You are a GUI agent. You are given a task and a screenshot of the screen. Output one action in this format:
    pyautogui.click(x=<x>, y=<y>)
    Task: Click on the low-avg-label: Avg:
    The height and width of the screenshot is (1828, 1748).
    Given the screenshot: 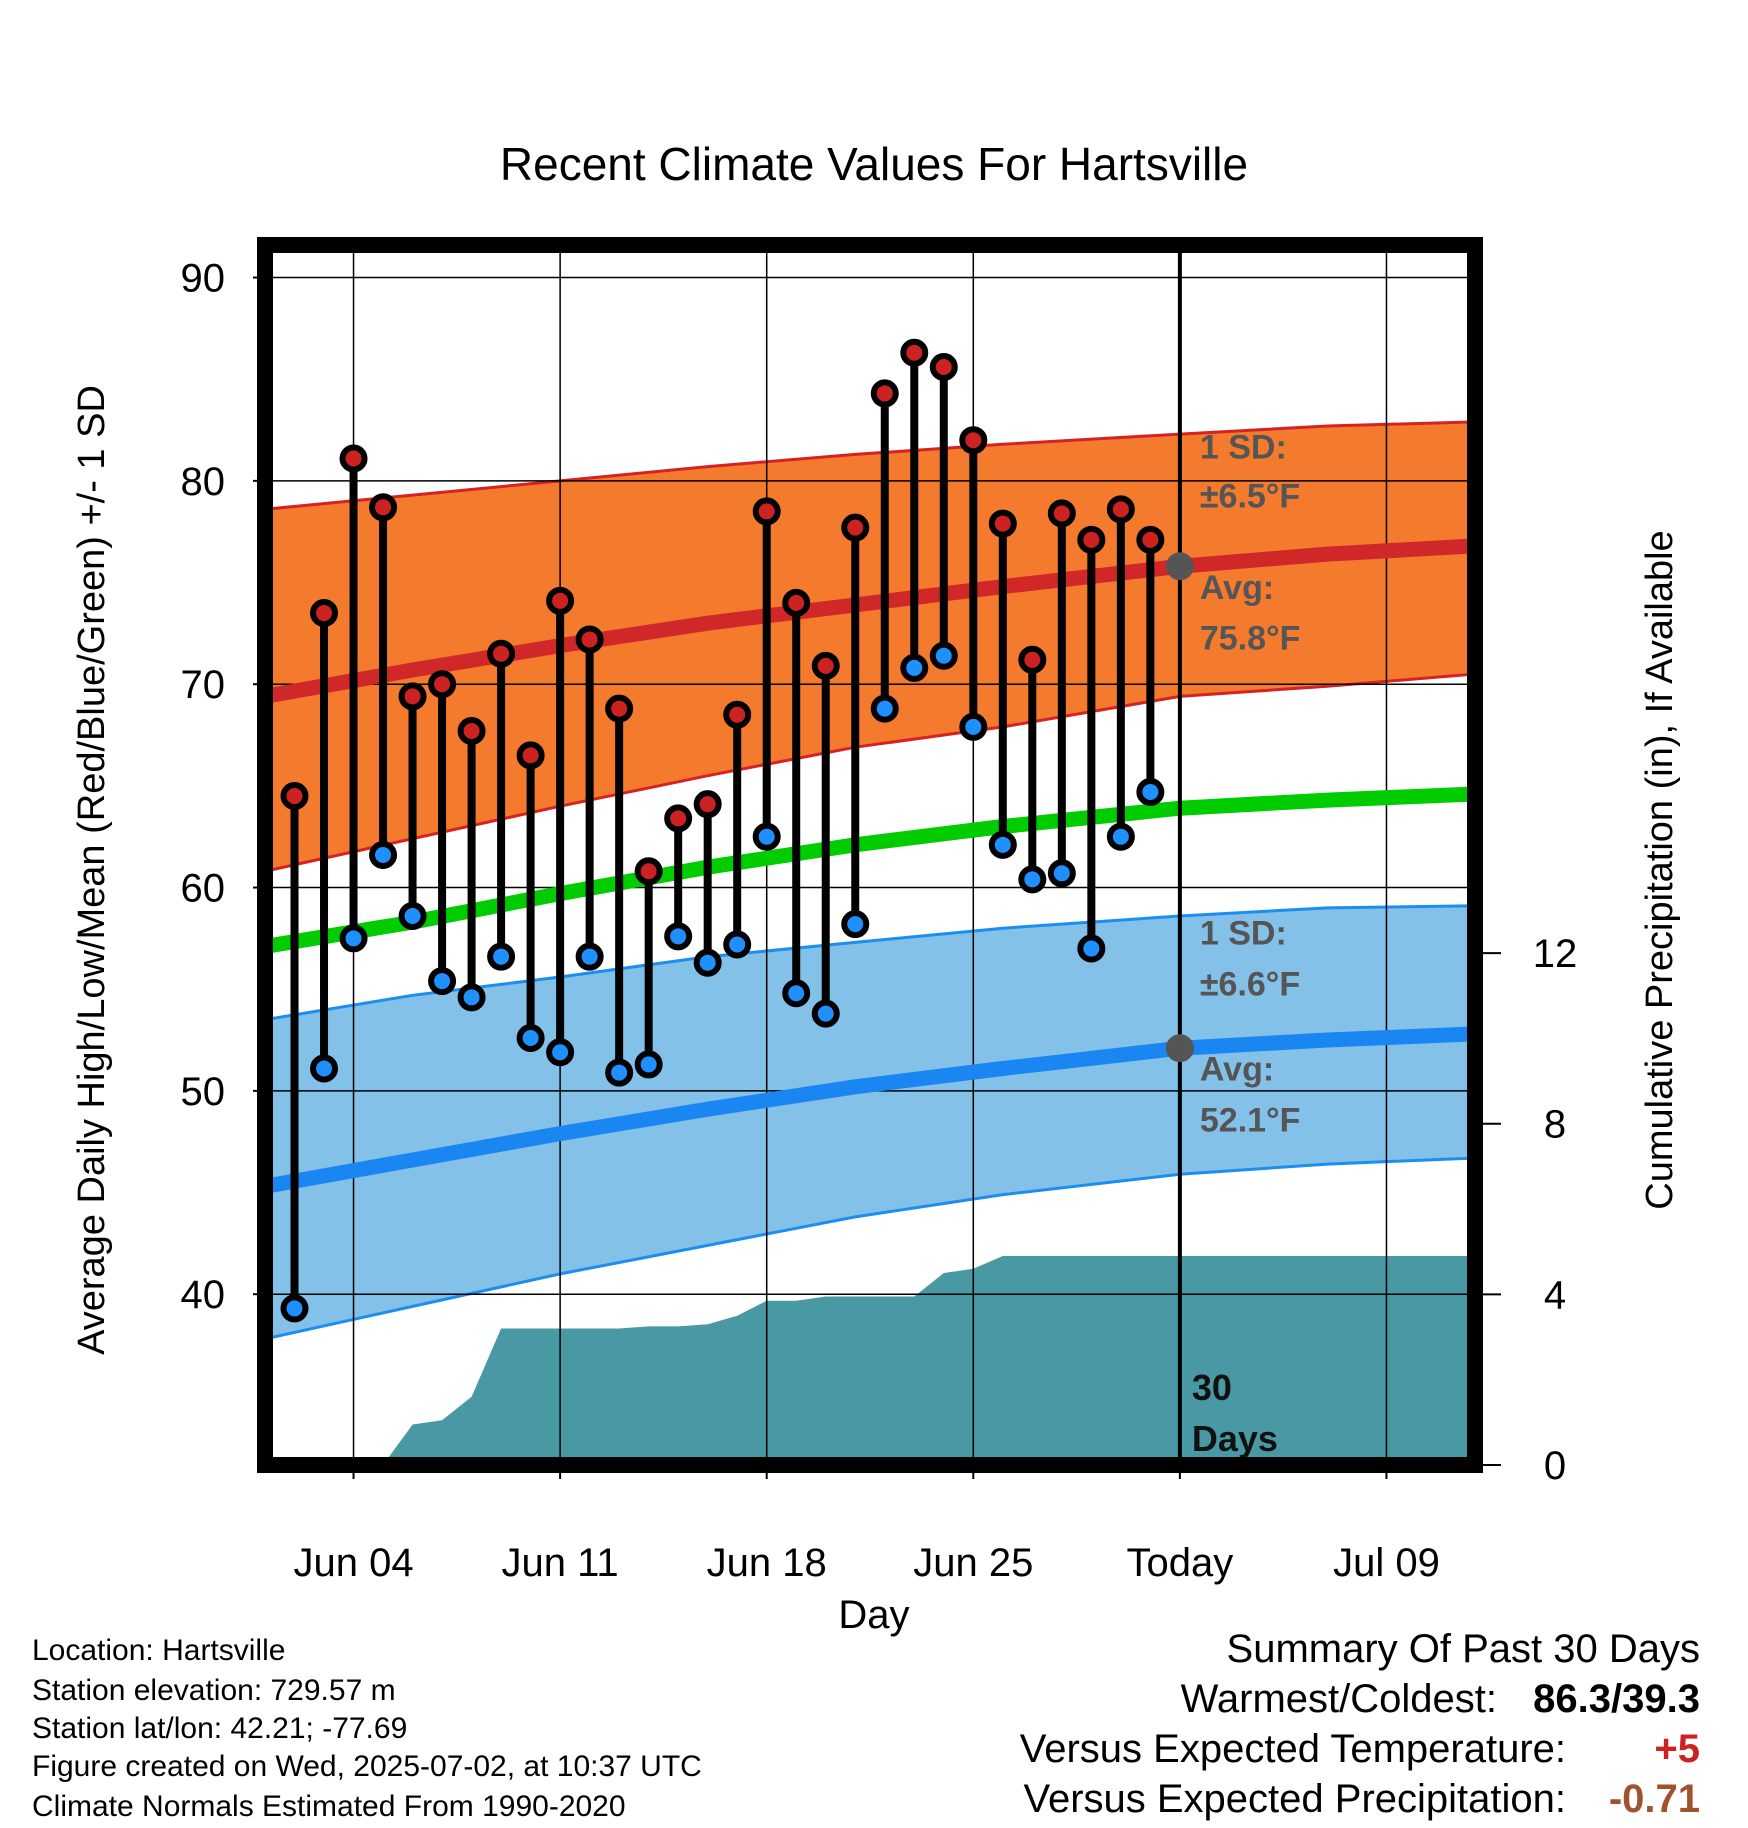 What is the action you would take?
    pyautogui.click(x=1237, y=1070)
    